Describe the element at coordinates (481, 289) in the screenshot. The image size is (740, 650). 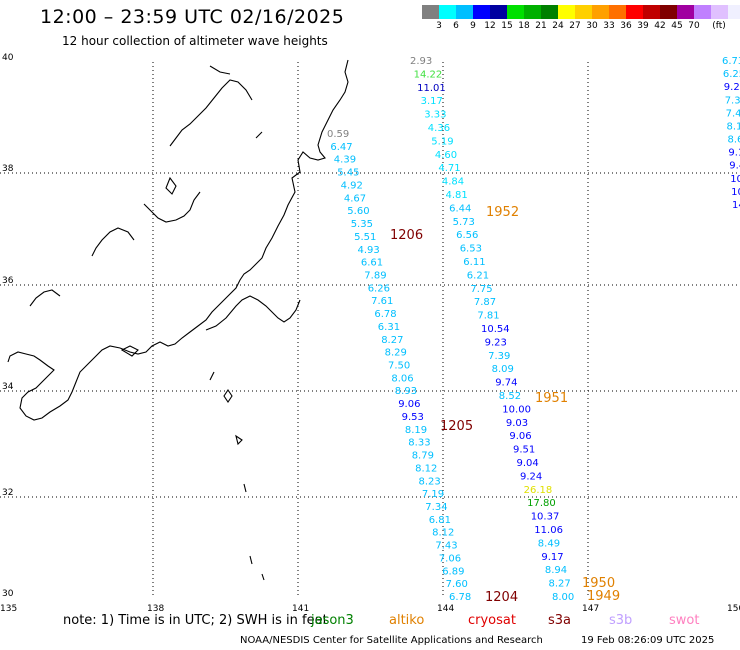
I see `track-b-value: 7.75` at that location.